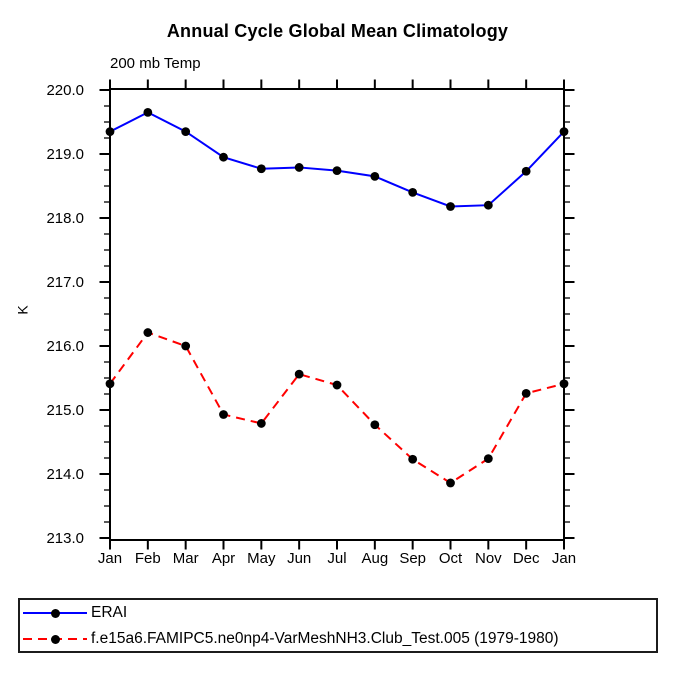  Describe the element at coordinates (65, 282) in the screenshot. I see `y-tick-label: 217.0` at that location.